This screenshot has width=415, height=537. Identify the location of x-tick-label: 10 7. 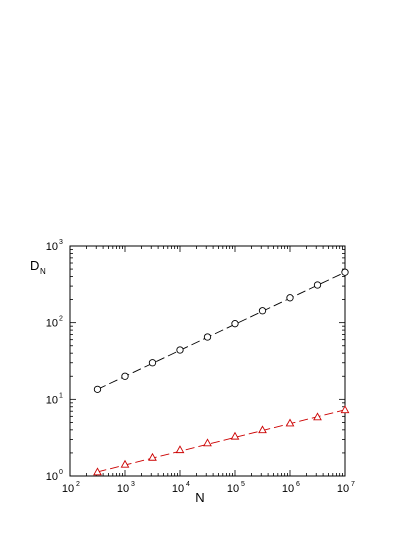
(346, 488).